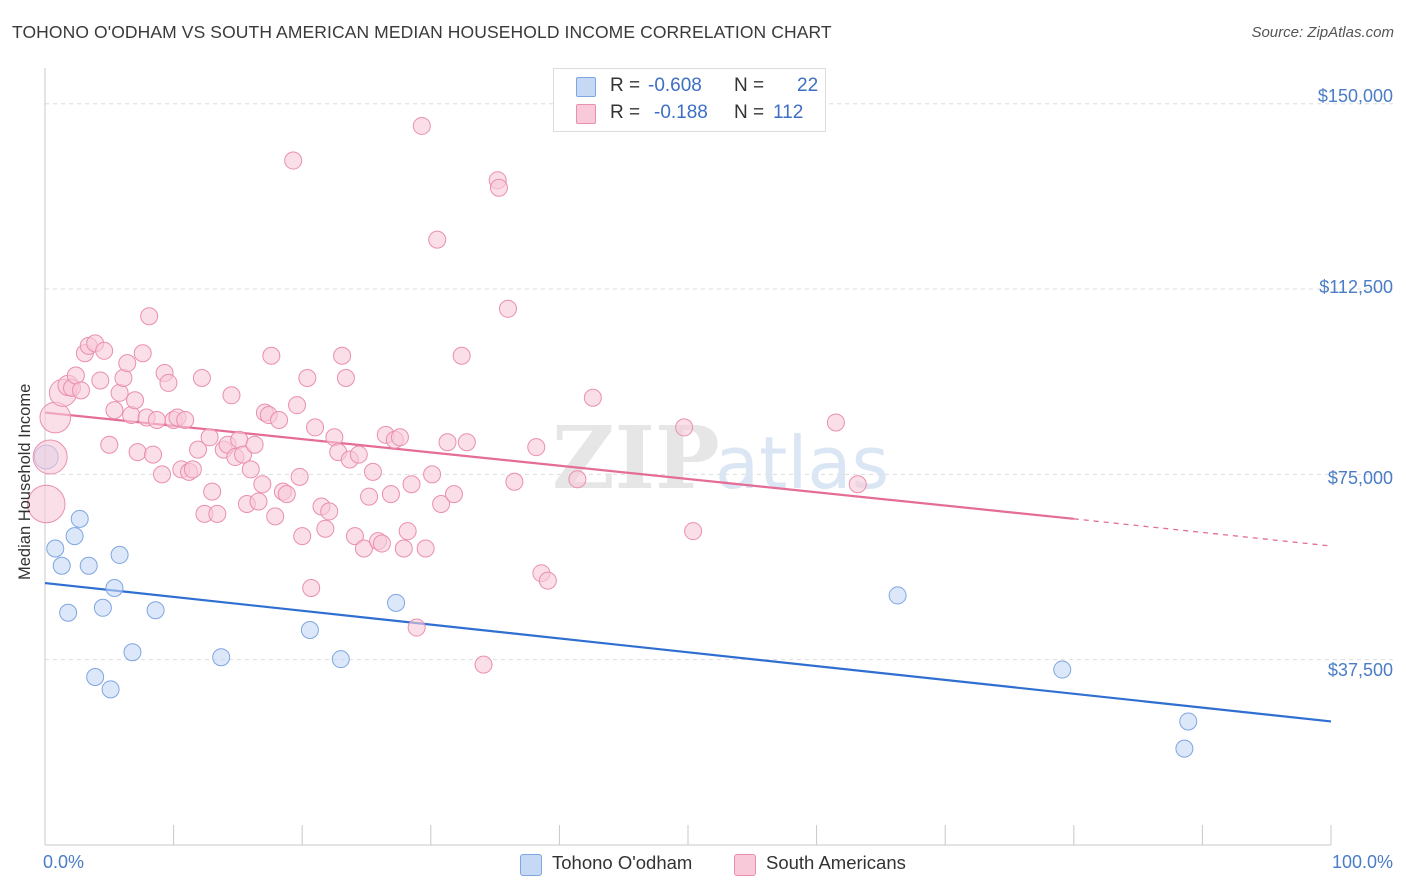 This screenshot has height=892, width=1406. I want to click on y-tick-label-75000: $75,000, so click(1360, 478).